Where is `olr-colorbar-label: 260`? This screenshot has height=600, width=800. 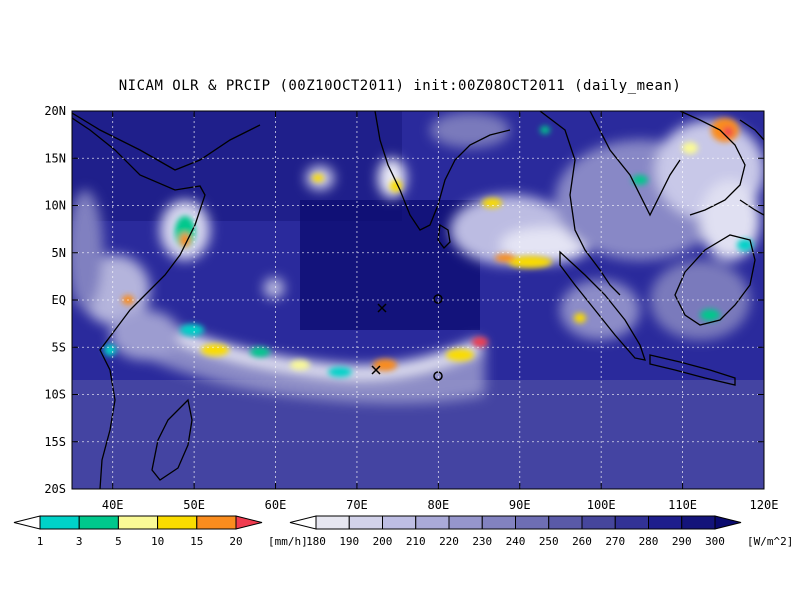 olr-colorbar-label: 260 is located at coordinates (582, 541).